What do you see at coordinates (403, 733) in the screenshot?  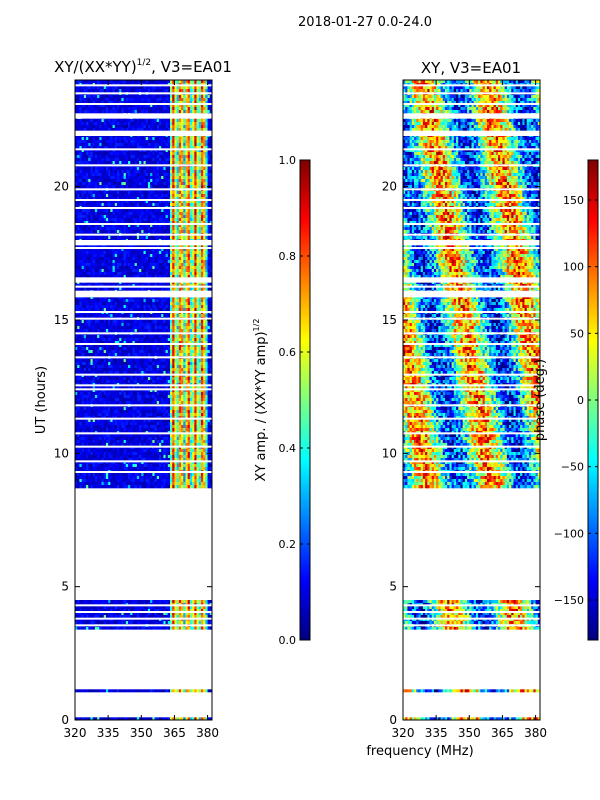 I see `x-tick-label: 320` at bounding box center [403, 733].